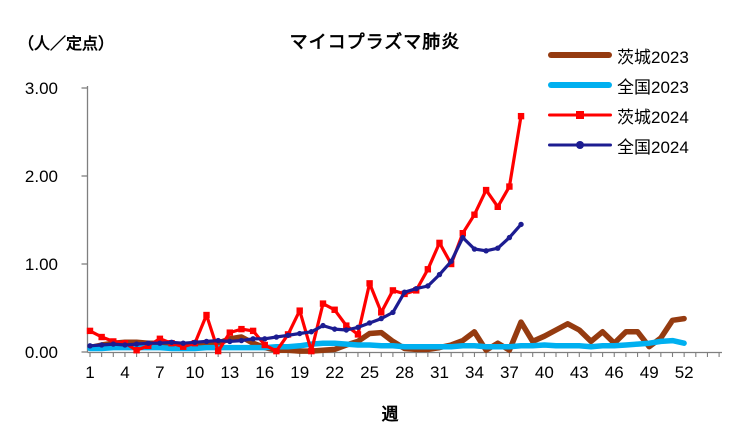 This screenshot has height=442, width=747. I want to click on legend: 茨城2023 全国2023 茨城2024 全国2024, so click(618, 100).